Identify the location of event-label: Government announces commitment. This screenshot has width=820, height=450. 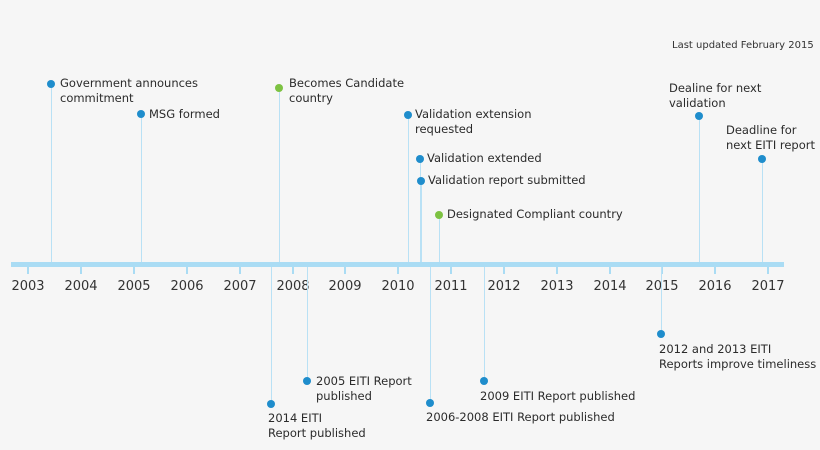
(129, 90).